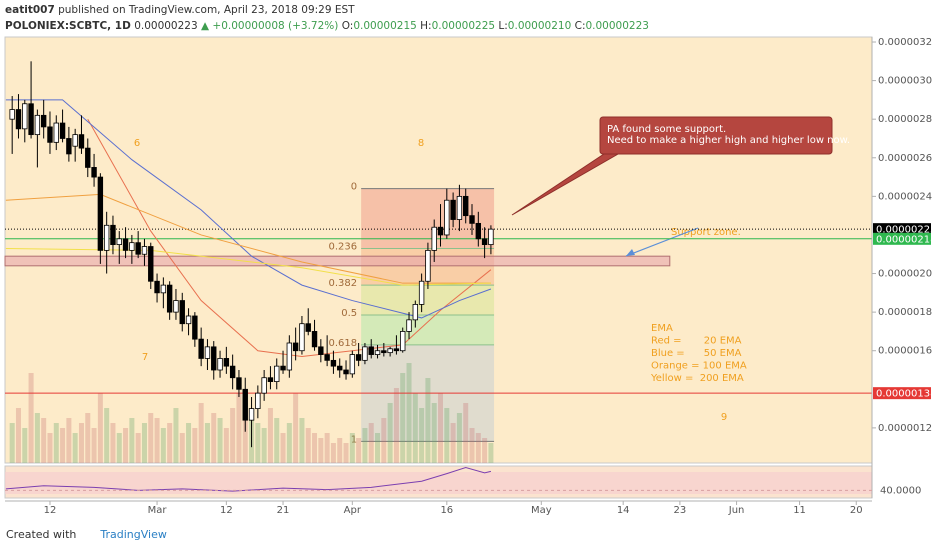 This screenshot has height=550, width=932. I want to click on ohlc-value: 0.00000225, so click(463, 26).